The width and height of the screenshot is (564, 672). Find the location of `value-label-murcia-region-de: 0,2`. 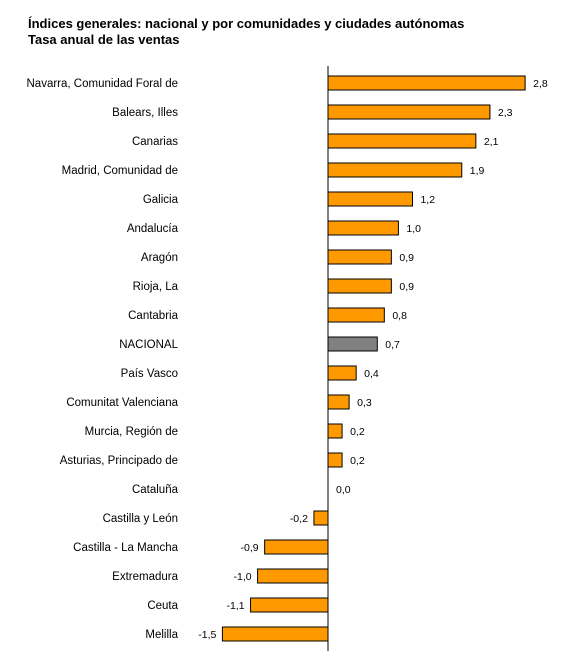

value-label-murcia-region-de: 0,2 is located at coordinates (357, 432).